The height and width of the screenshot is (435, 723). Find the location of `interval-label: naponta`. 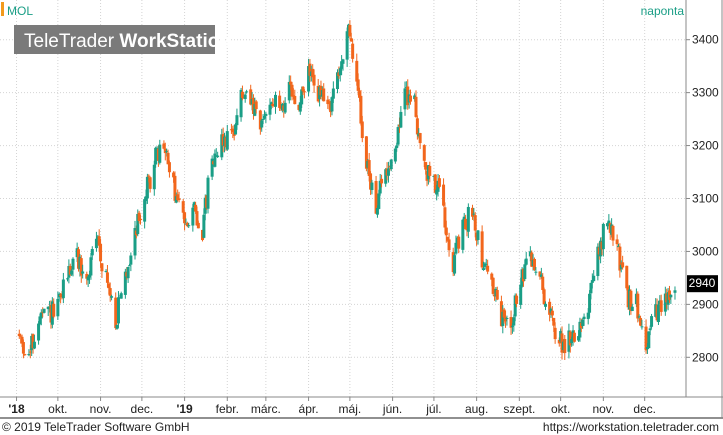

interval-label: naponta is located at coordinates (663, 11).